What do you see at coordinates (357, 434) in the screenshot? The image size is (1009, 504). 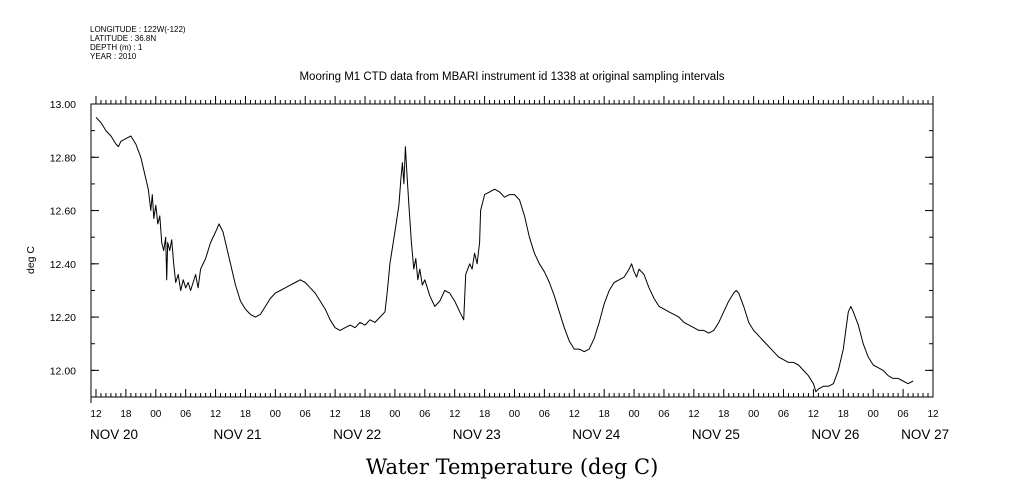 I see `x-day-label: NOV 22` at bounding box center [357, 434].